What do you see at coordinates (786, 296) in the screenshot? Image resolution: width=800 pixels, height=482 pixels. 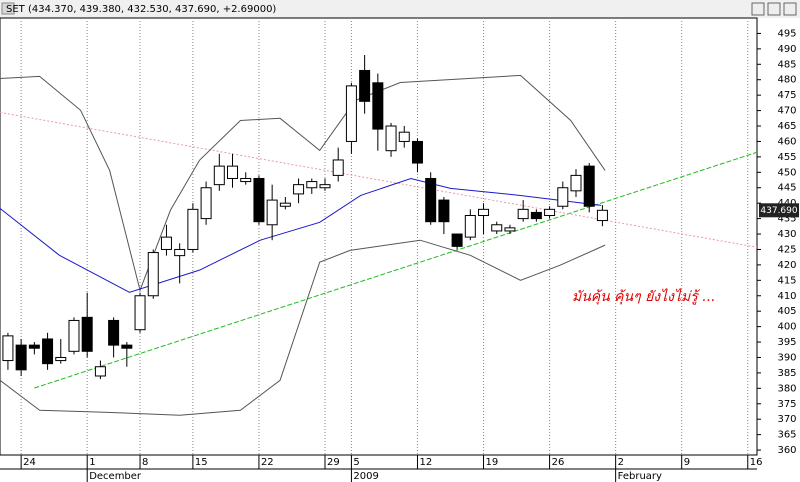 I see `y-tick-label: 410` at bounding box center [786, 296].